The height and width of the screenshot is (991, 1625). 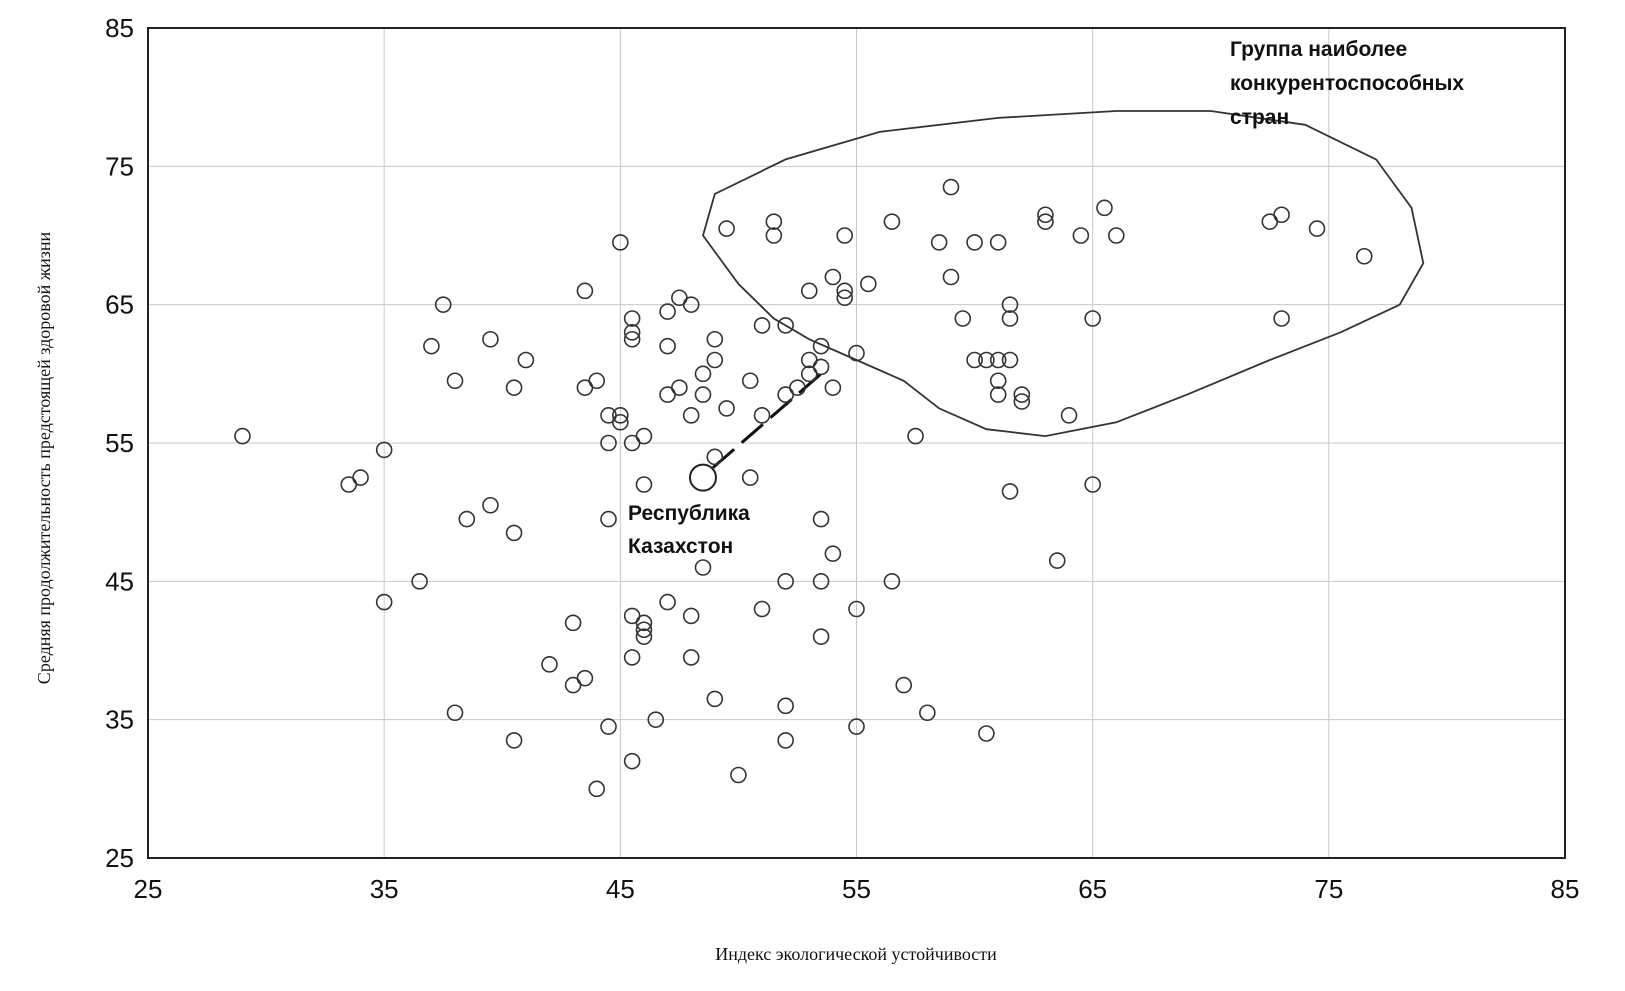 I want to click on kazakhstan-arrow, so click(x=767, y=420).